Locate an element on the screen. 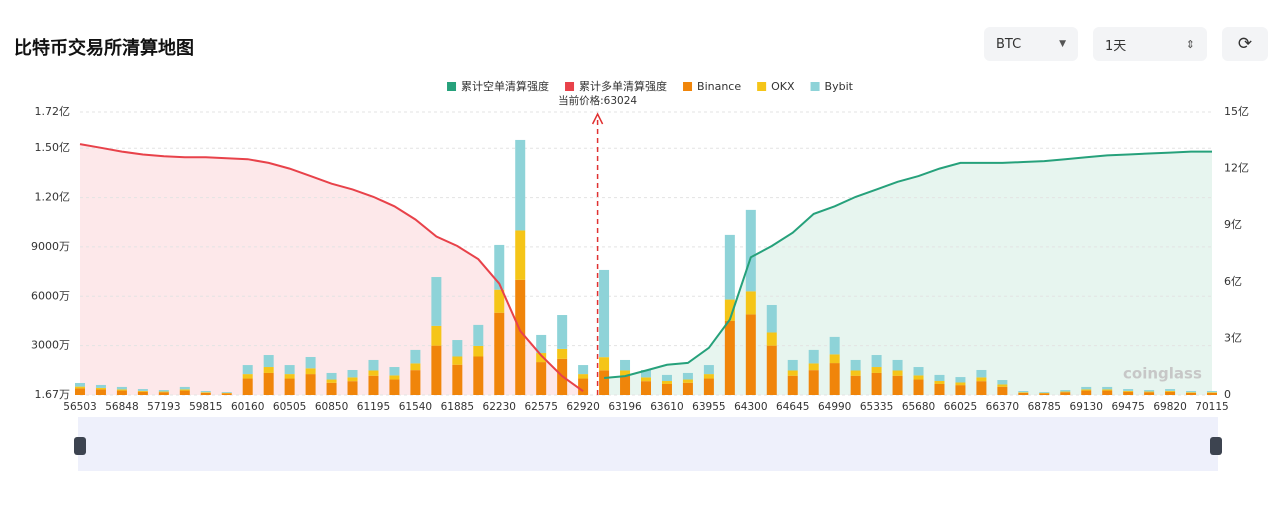 Image resolution: width=1280 pixels, height=516 pixels. y-tick-label: 1.67万 is located at coordinates (53, 394).